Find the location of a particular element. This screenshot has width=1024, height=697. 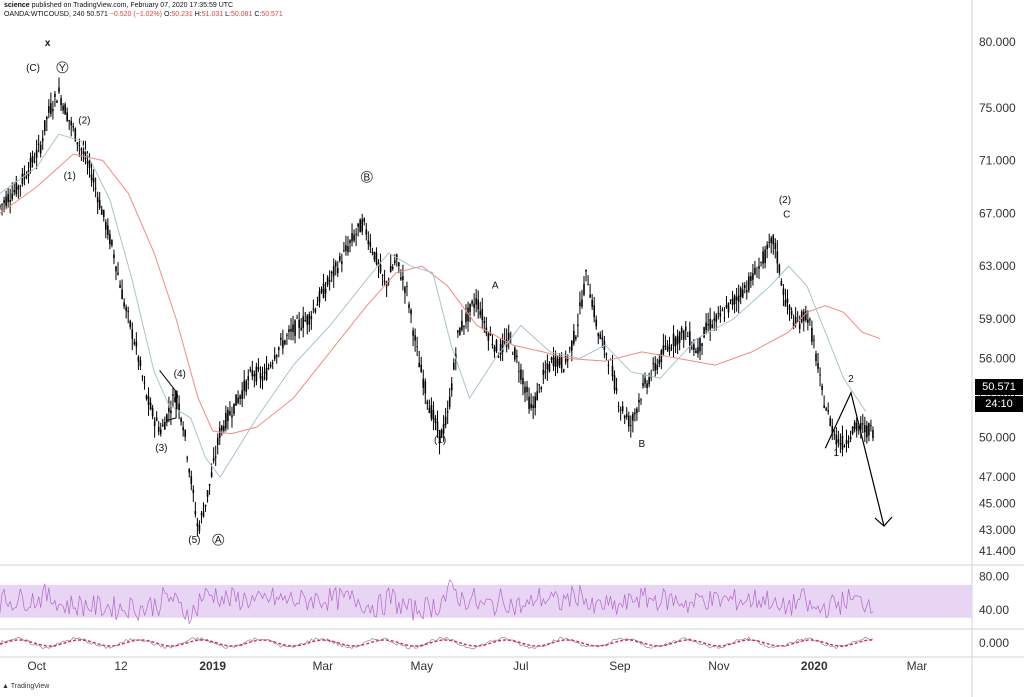

time-tick-label: 2020 is located at coordinates (814, 666).